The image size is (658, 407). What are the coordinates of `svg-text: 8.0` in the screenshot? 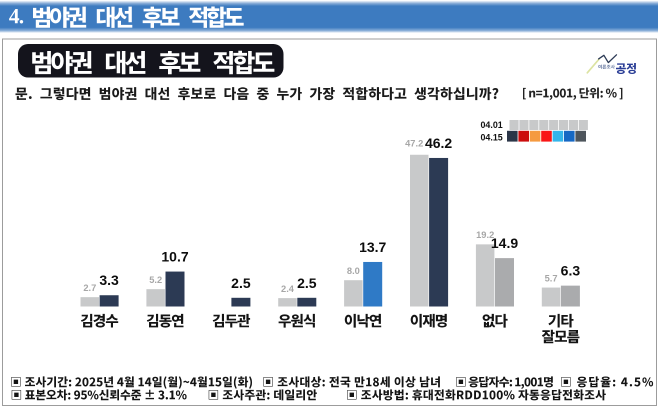 It's located at (353, 271).